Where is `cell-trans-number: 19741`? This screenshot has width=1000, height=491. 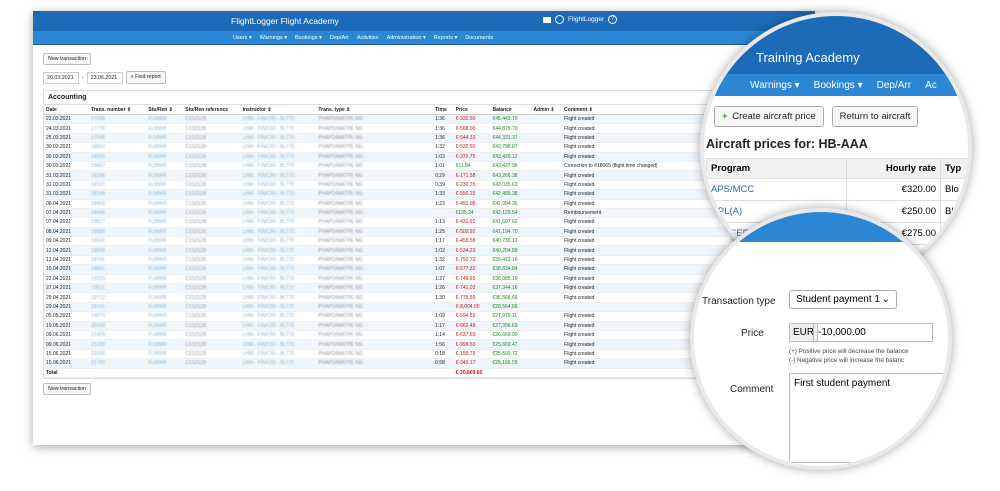 cell-trans-number: 19741 is located at coordinates (118, 307).